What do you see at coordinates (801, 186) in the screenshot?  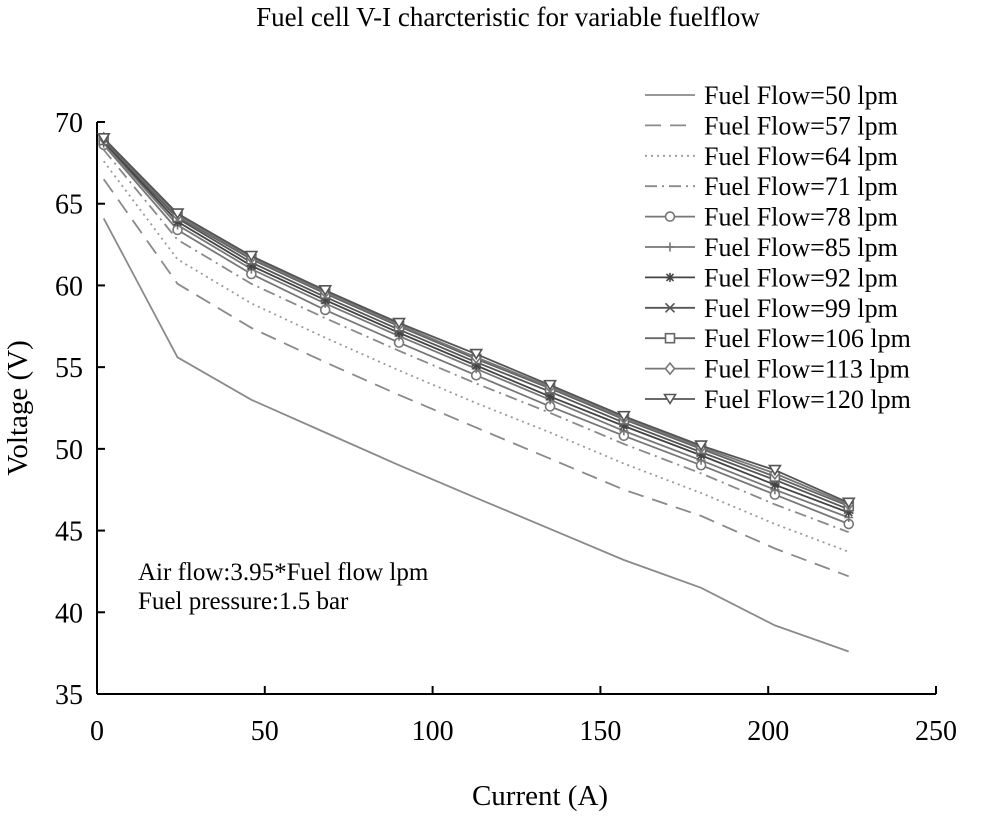 I see `legend-label: Fuel Flow=71 lpm` at bounding box center [801, 186].